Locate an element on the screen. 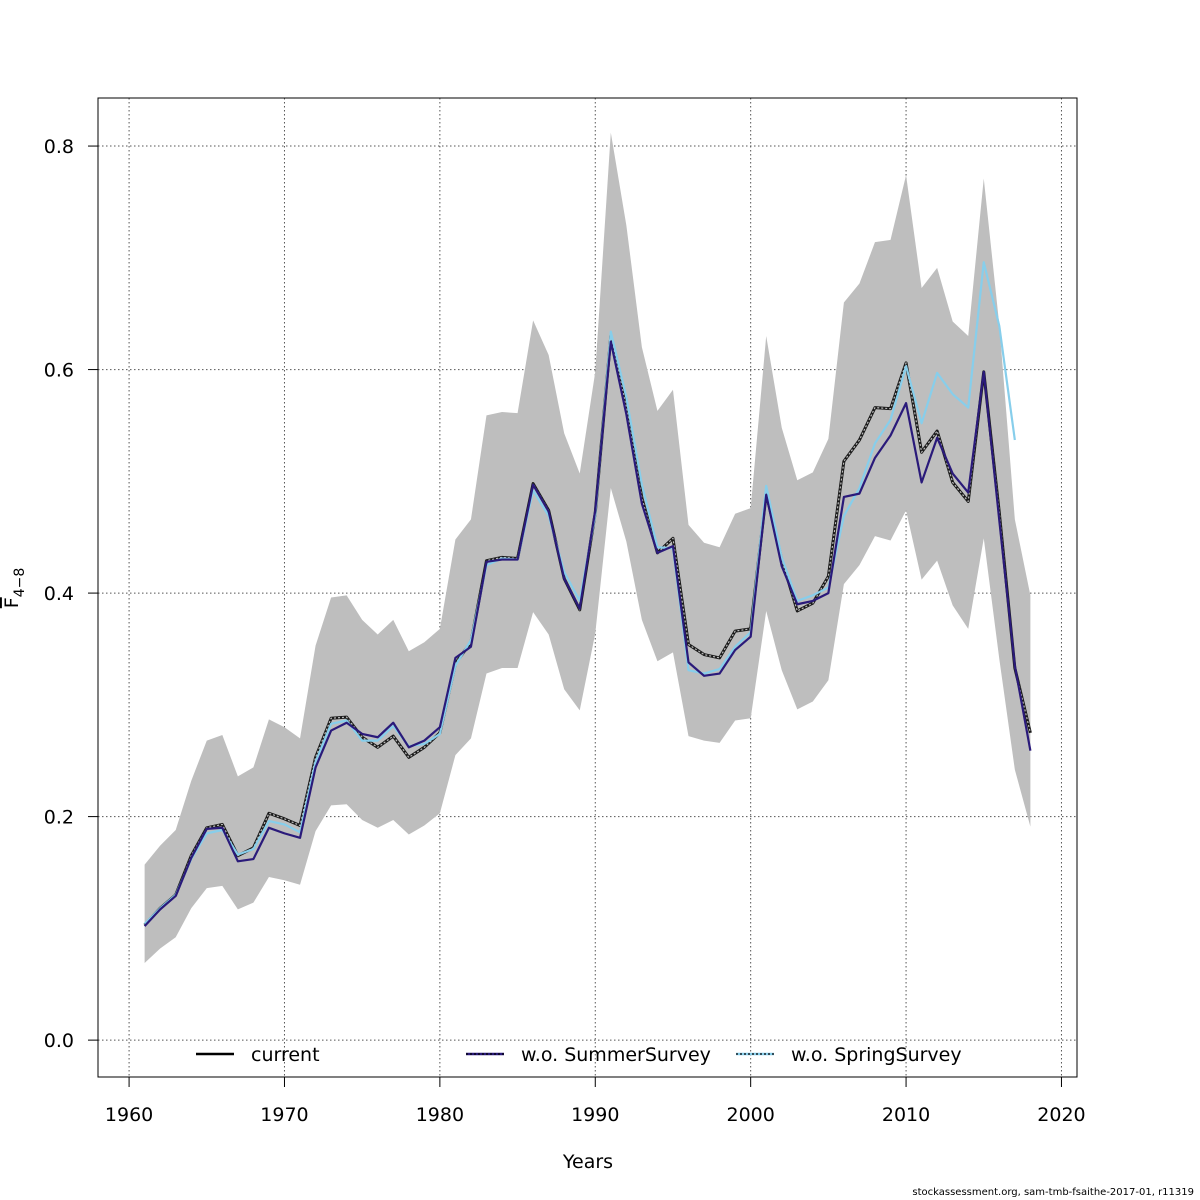  y-tick-label: 0.0 is located at coordinates (59, 1041).